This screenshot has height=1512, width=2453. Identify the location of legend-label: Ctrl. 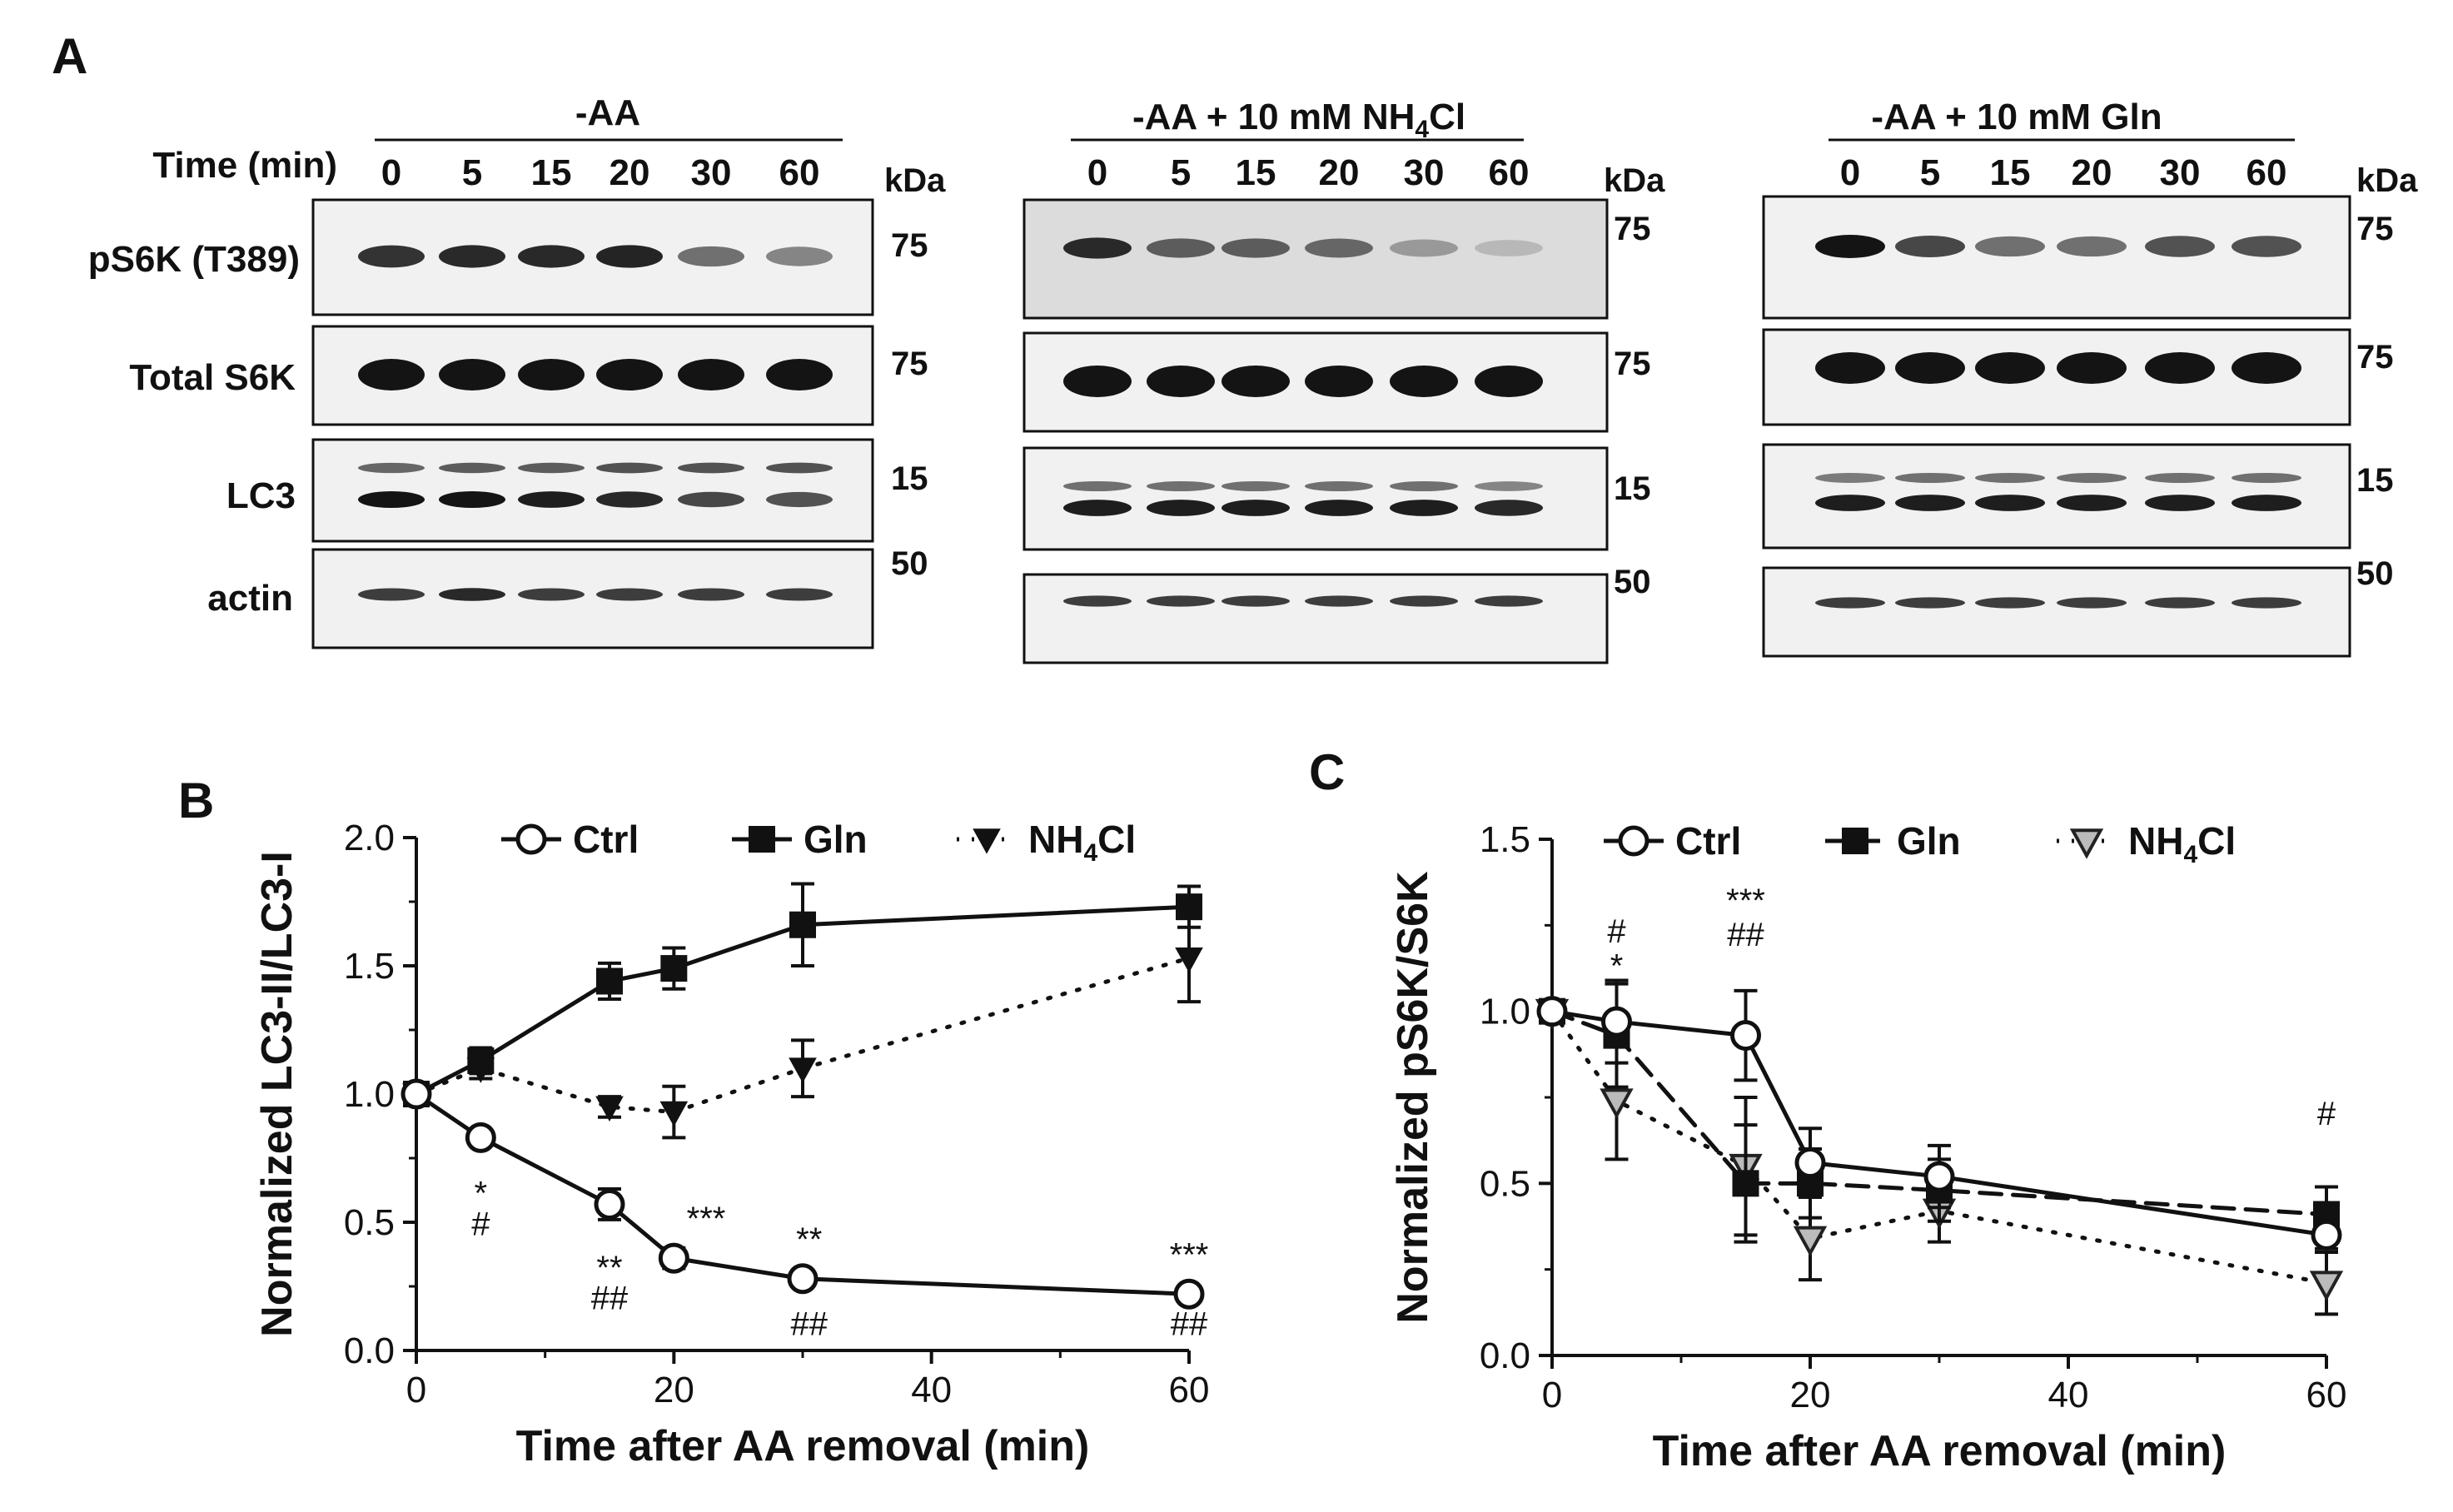
(1708, 841).